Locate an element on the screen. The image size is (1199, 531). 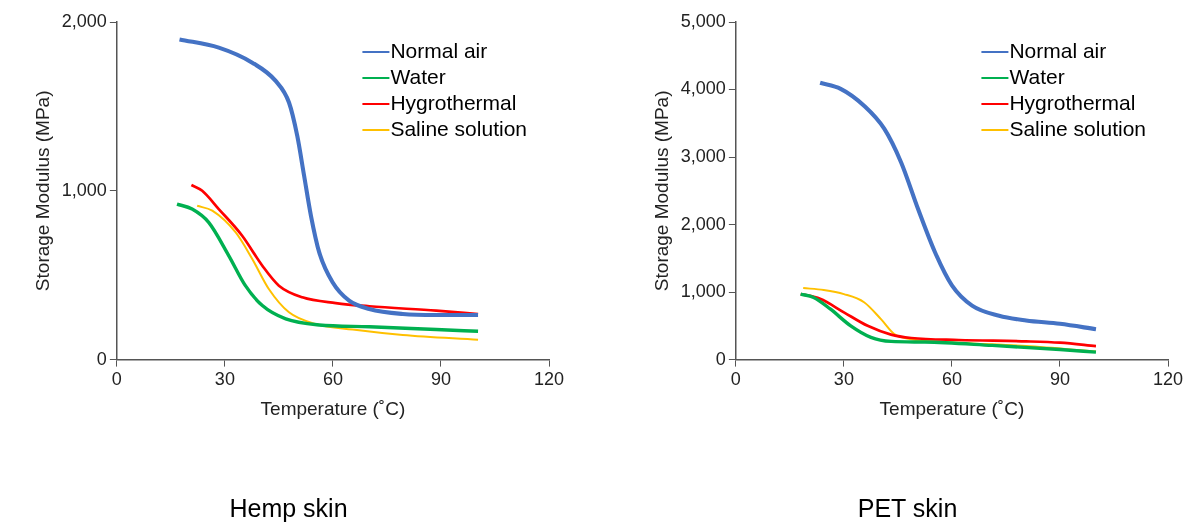
y-tick-label: 4,000 is located at coordinates (703, 88).